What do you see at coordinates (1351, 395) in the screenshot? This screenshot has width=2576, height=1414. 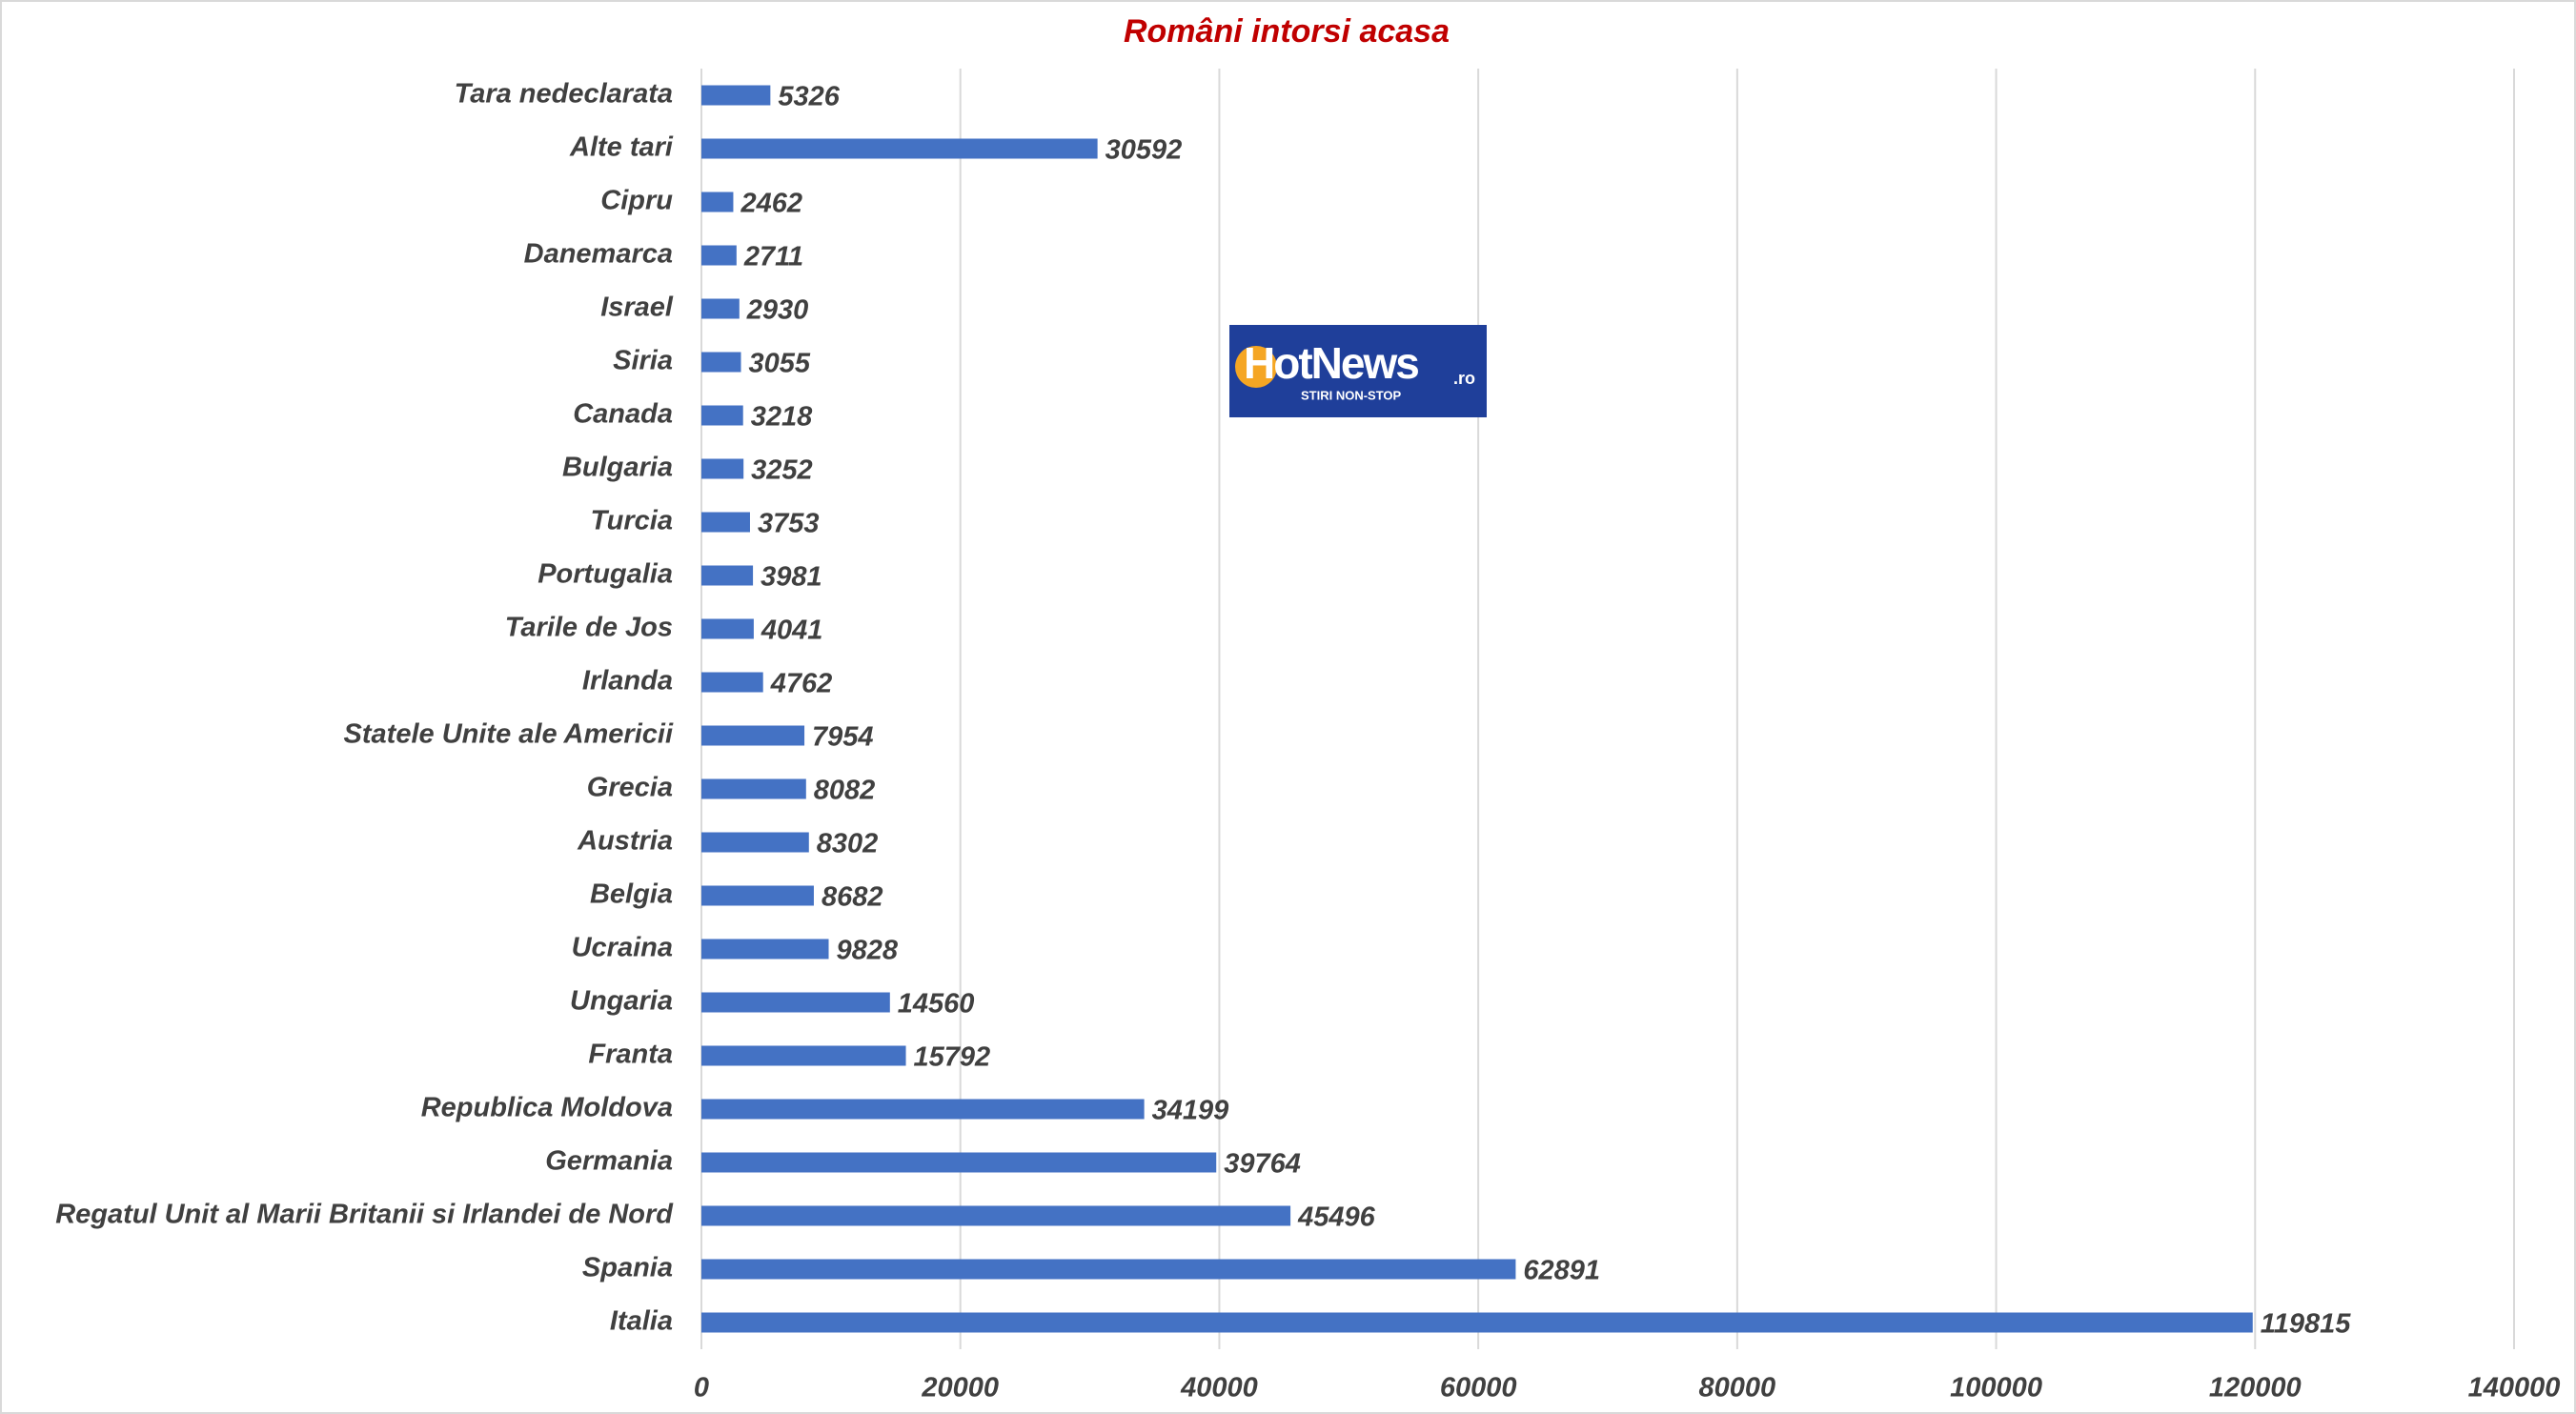 I see `logo-tagline: STIRI NON-STOP` at bounding box center [1351, 395].